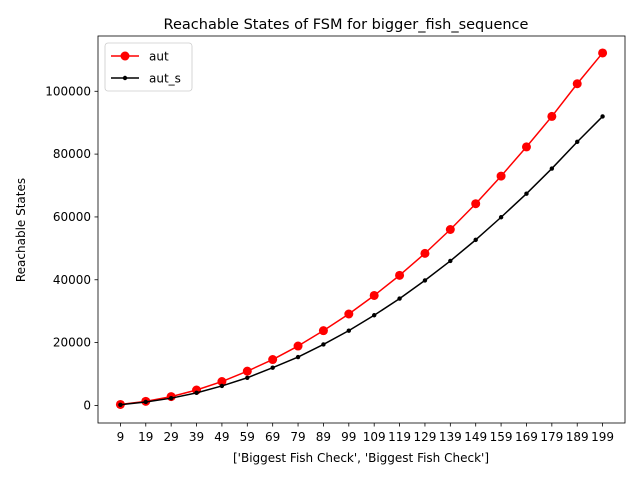 The height and width of the screenshot is (480, 640). What do you see at coordinates (196, 437) in the screenshot?
I see `x-tick-label: 39` at bounding box center [196, 437].